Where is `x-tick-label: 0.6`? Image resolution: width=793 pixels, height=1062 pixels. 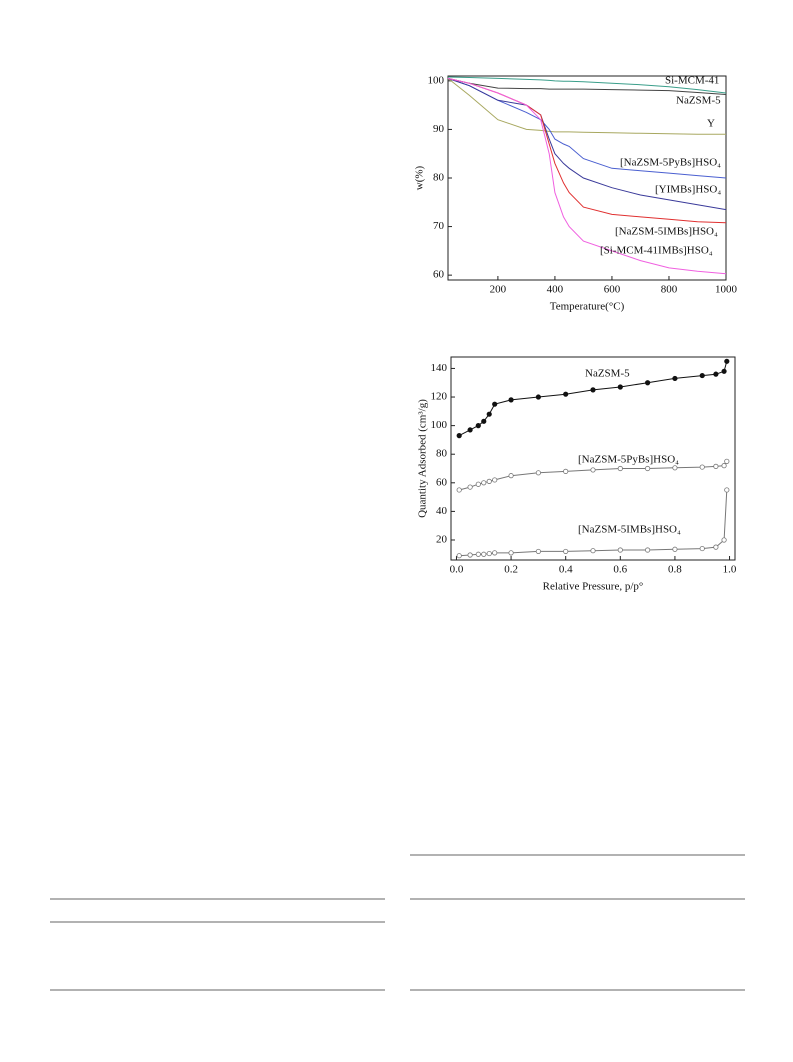
x-tick-label: 0.6 is located at coordinates (620, 570).